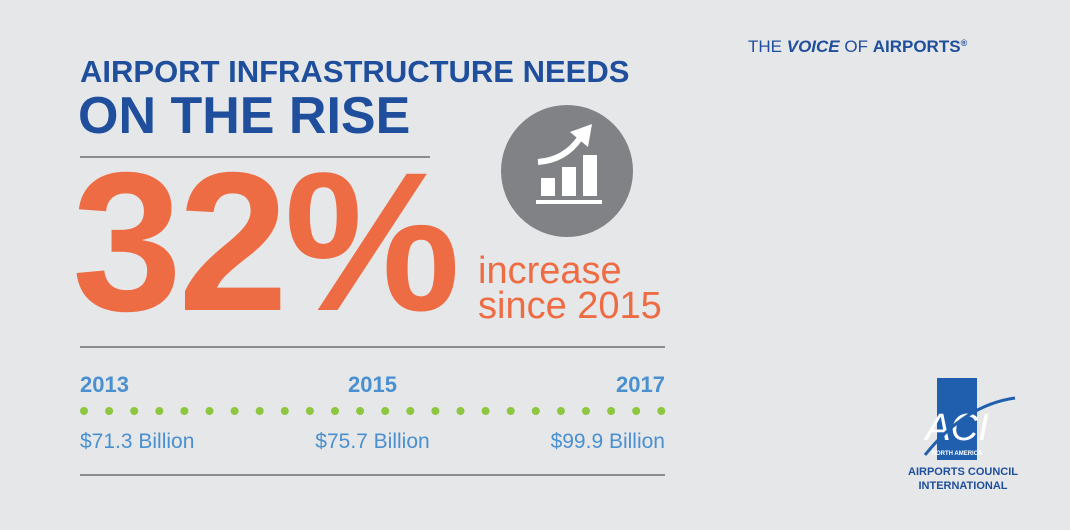 This screenshot has width=1070, height=530. I want to click on tagline: THE VOICE OF AIRPORTS®, so click(858, 46).